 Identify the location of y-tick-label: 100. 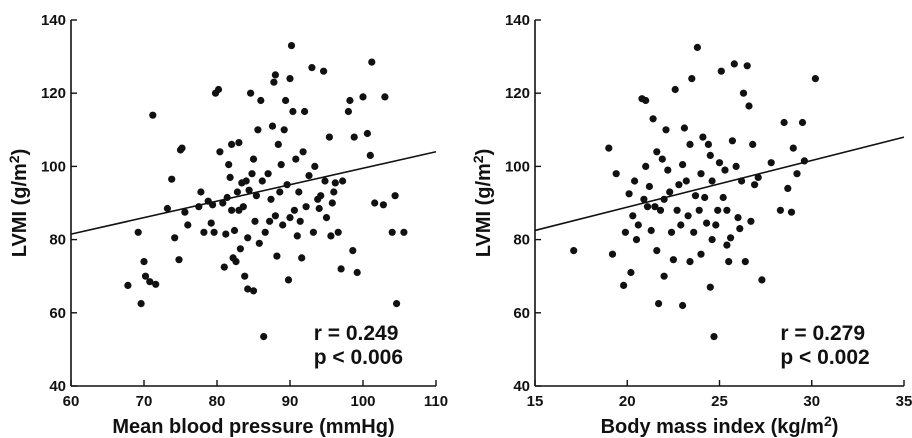
(53, 166).